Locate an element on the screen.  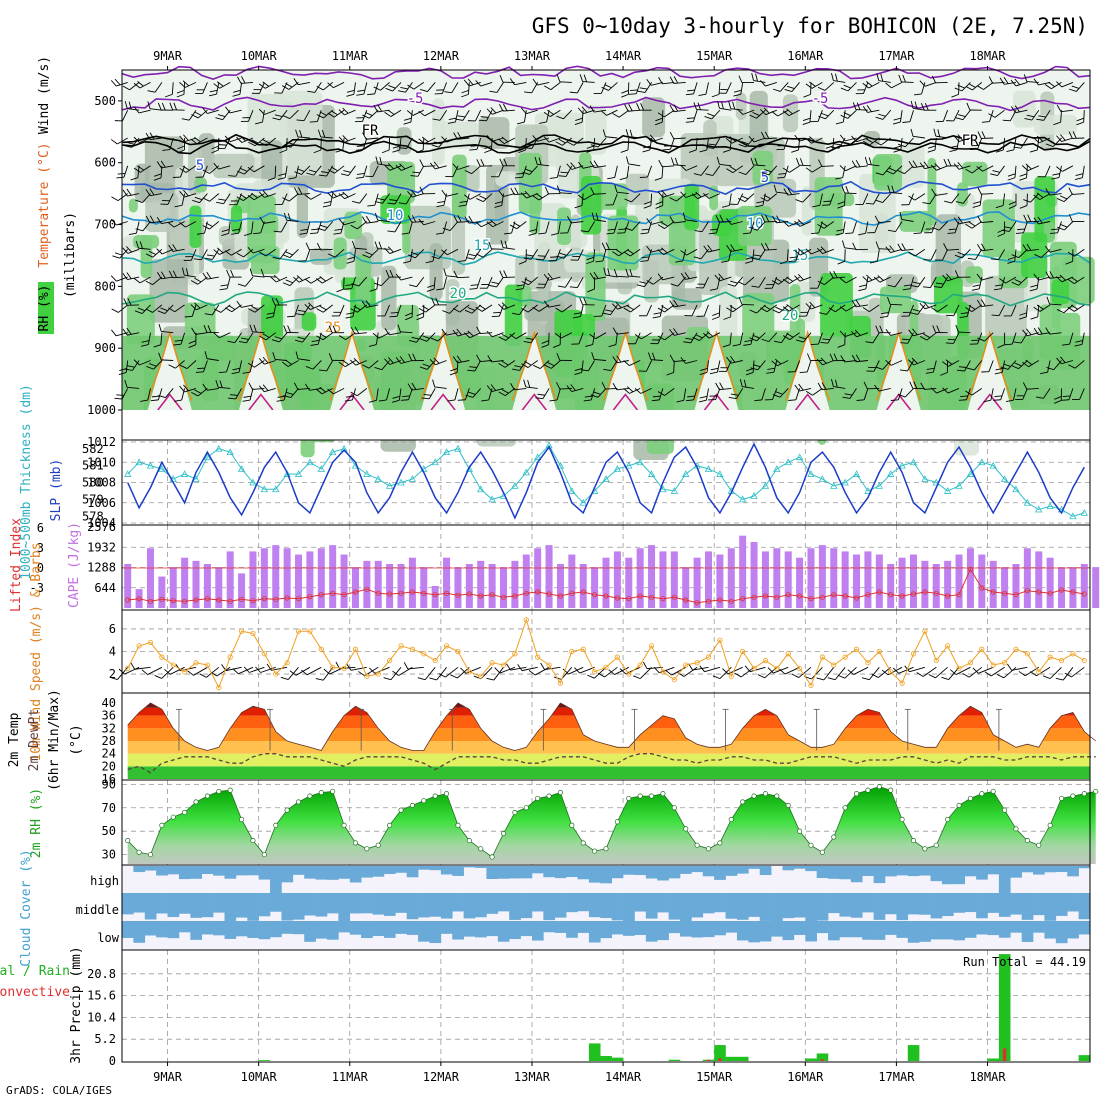
temp-band is located at coordinates (608, 705).